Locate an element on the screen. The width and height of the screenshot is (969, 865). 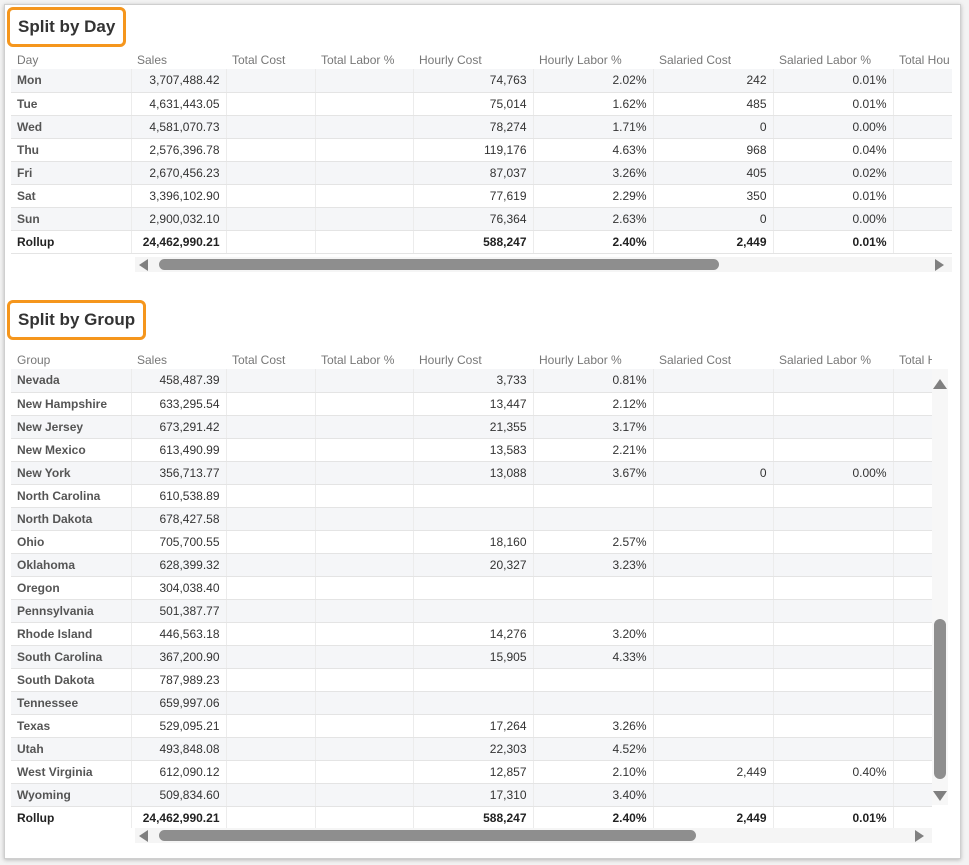
group-row: Nevada 458,487.39 3,733 0.81% is located at coordinates (471, 381).